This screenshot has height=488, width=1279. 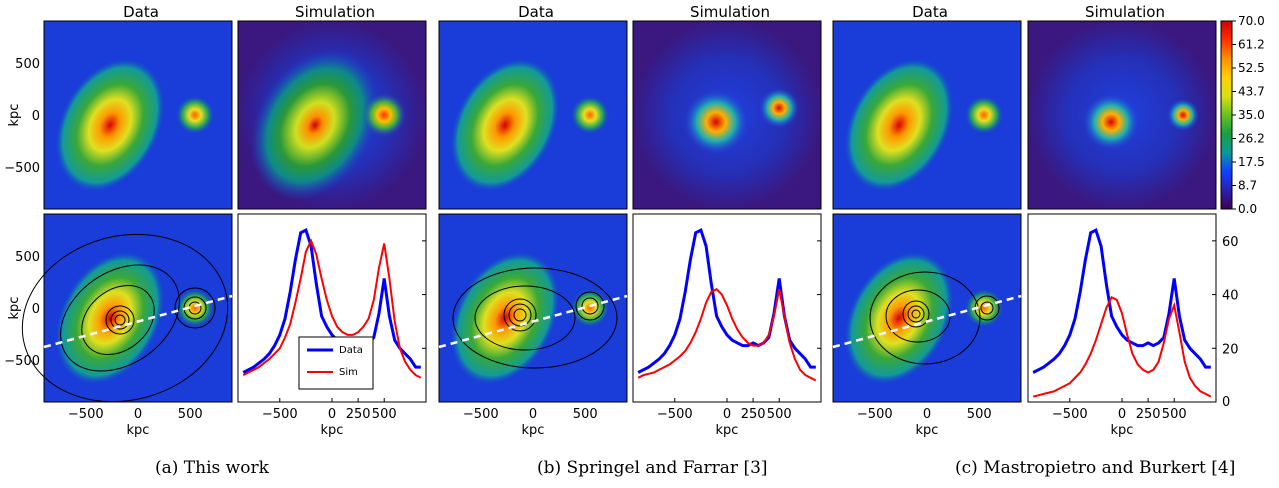 What do you see at coordinates (927, 321) in the screenshot?
I see `cut-line-c` at bounding box center [927, 321].